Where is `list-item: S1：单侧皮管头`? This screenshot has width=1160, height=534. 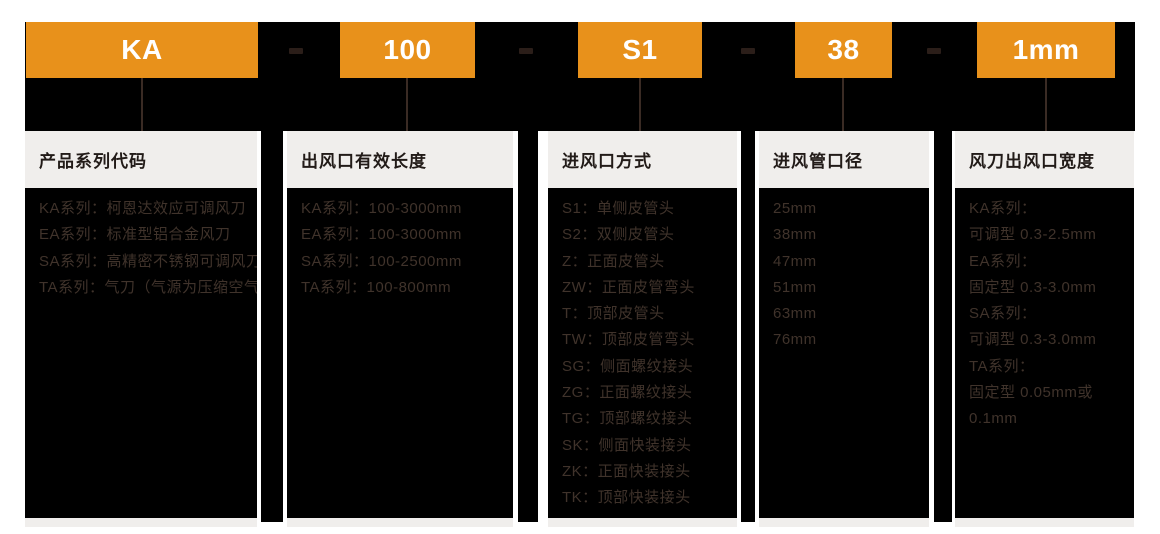 list-item: S1：单侧皮管头 is located at coordinates (618, 208).